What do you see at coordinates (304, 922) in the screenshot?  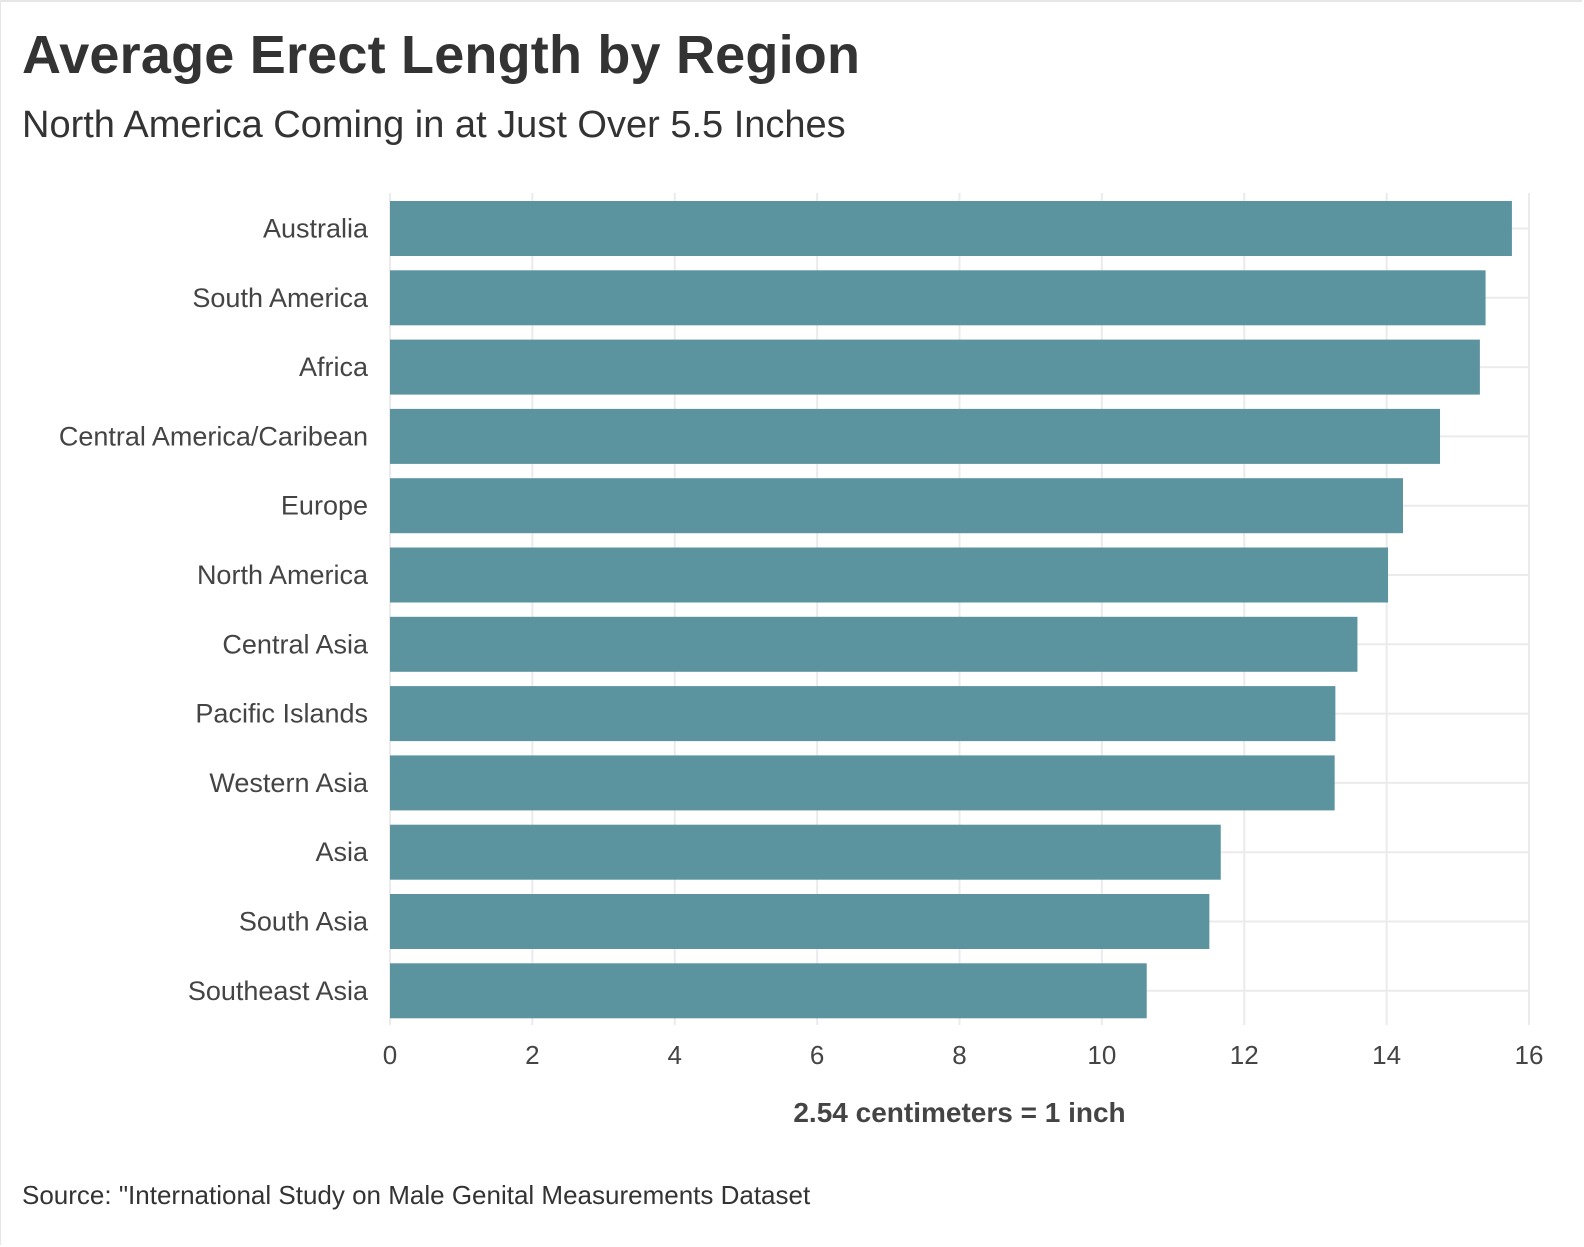 I see `category-label: South Asia` at bounding box center [304, 922].